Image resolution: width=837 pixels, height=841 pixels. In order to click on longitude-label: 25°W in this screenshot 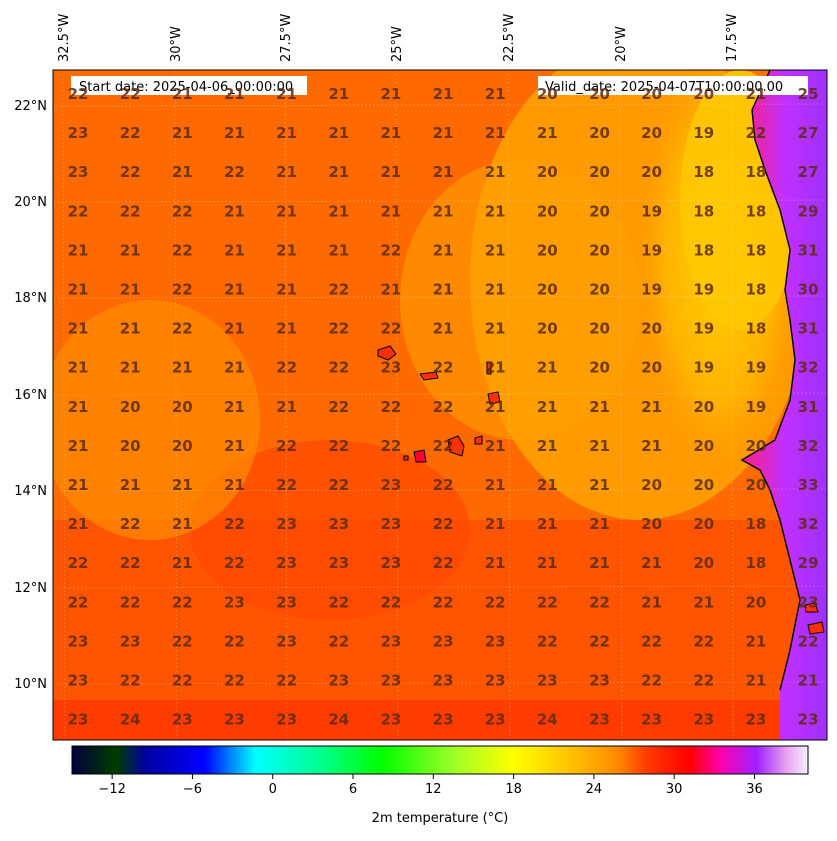, I will do `click(397, 44)`.